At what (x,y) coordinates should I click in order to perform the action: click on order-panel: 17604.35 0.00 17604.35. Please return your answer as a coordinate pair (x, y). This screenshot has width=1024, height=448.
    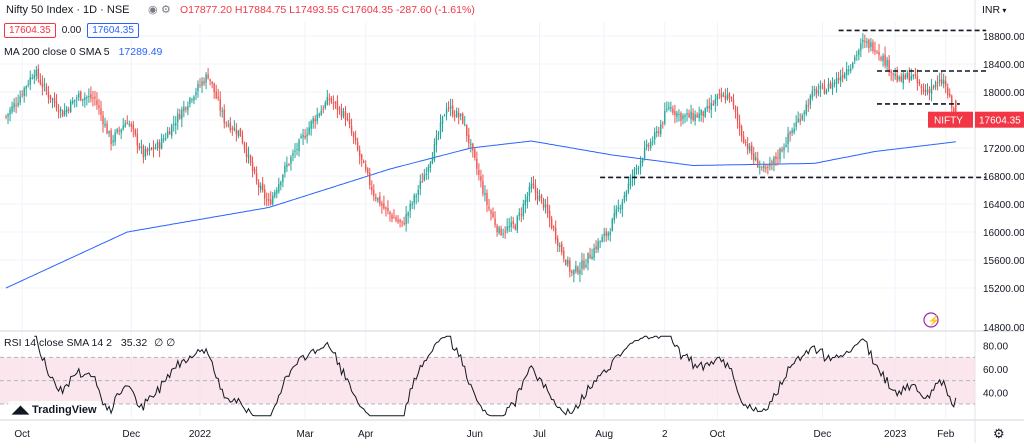
    Looking at the image, I should click on (74, 30).